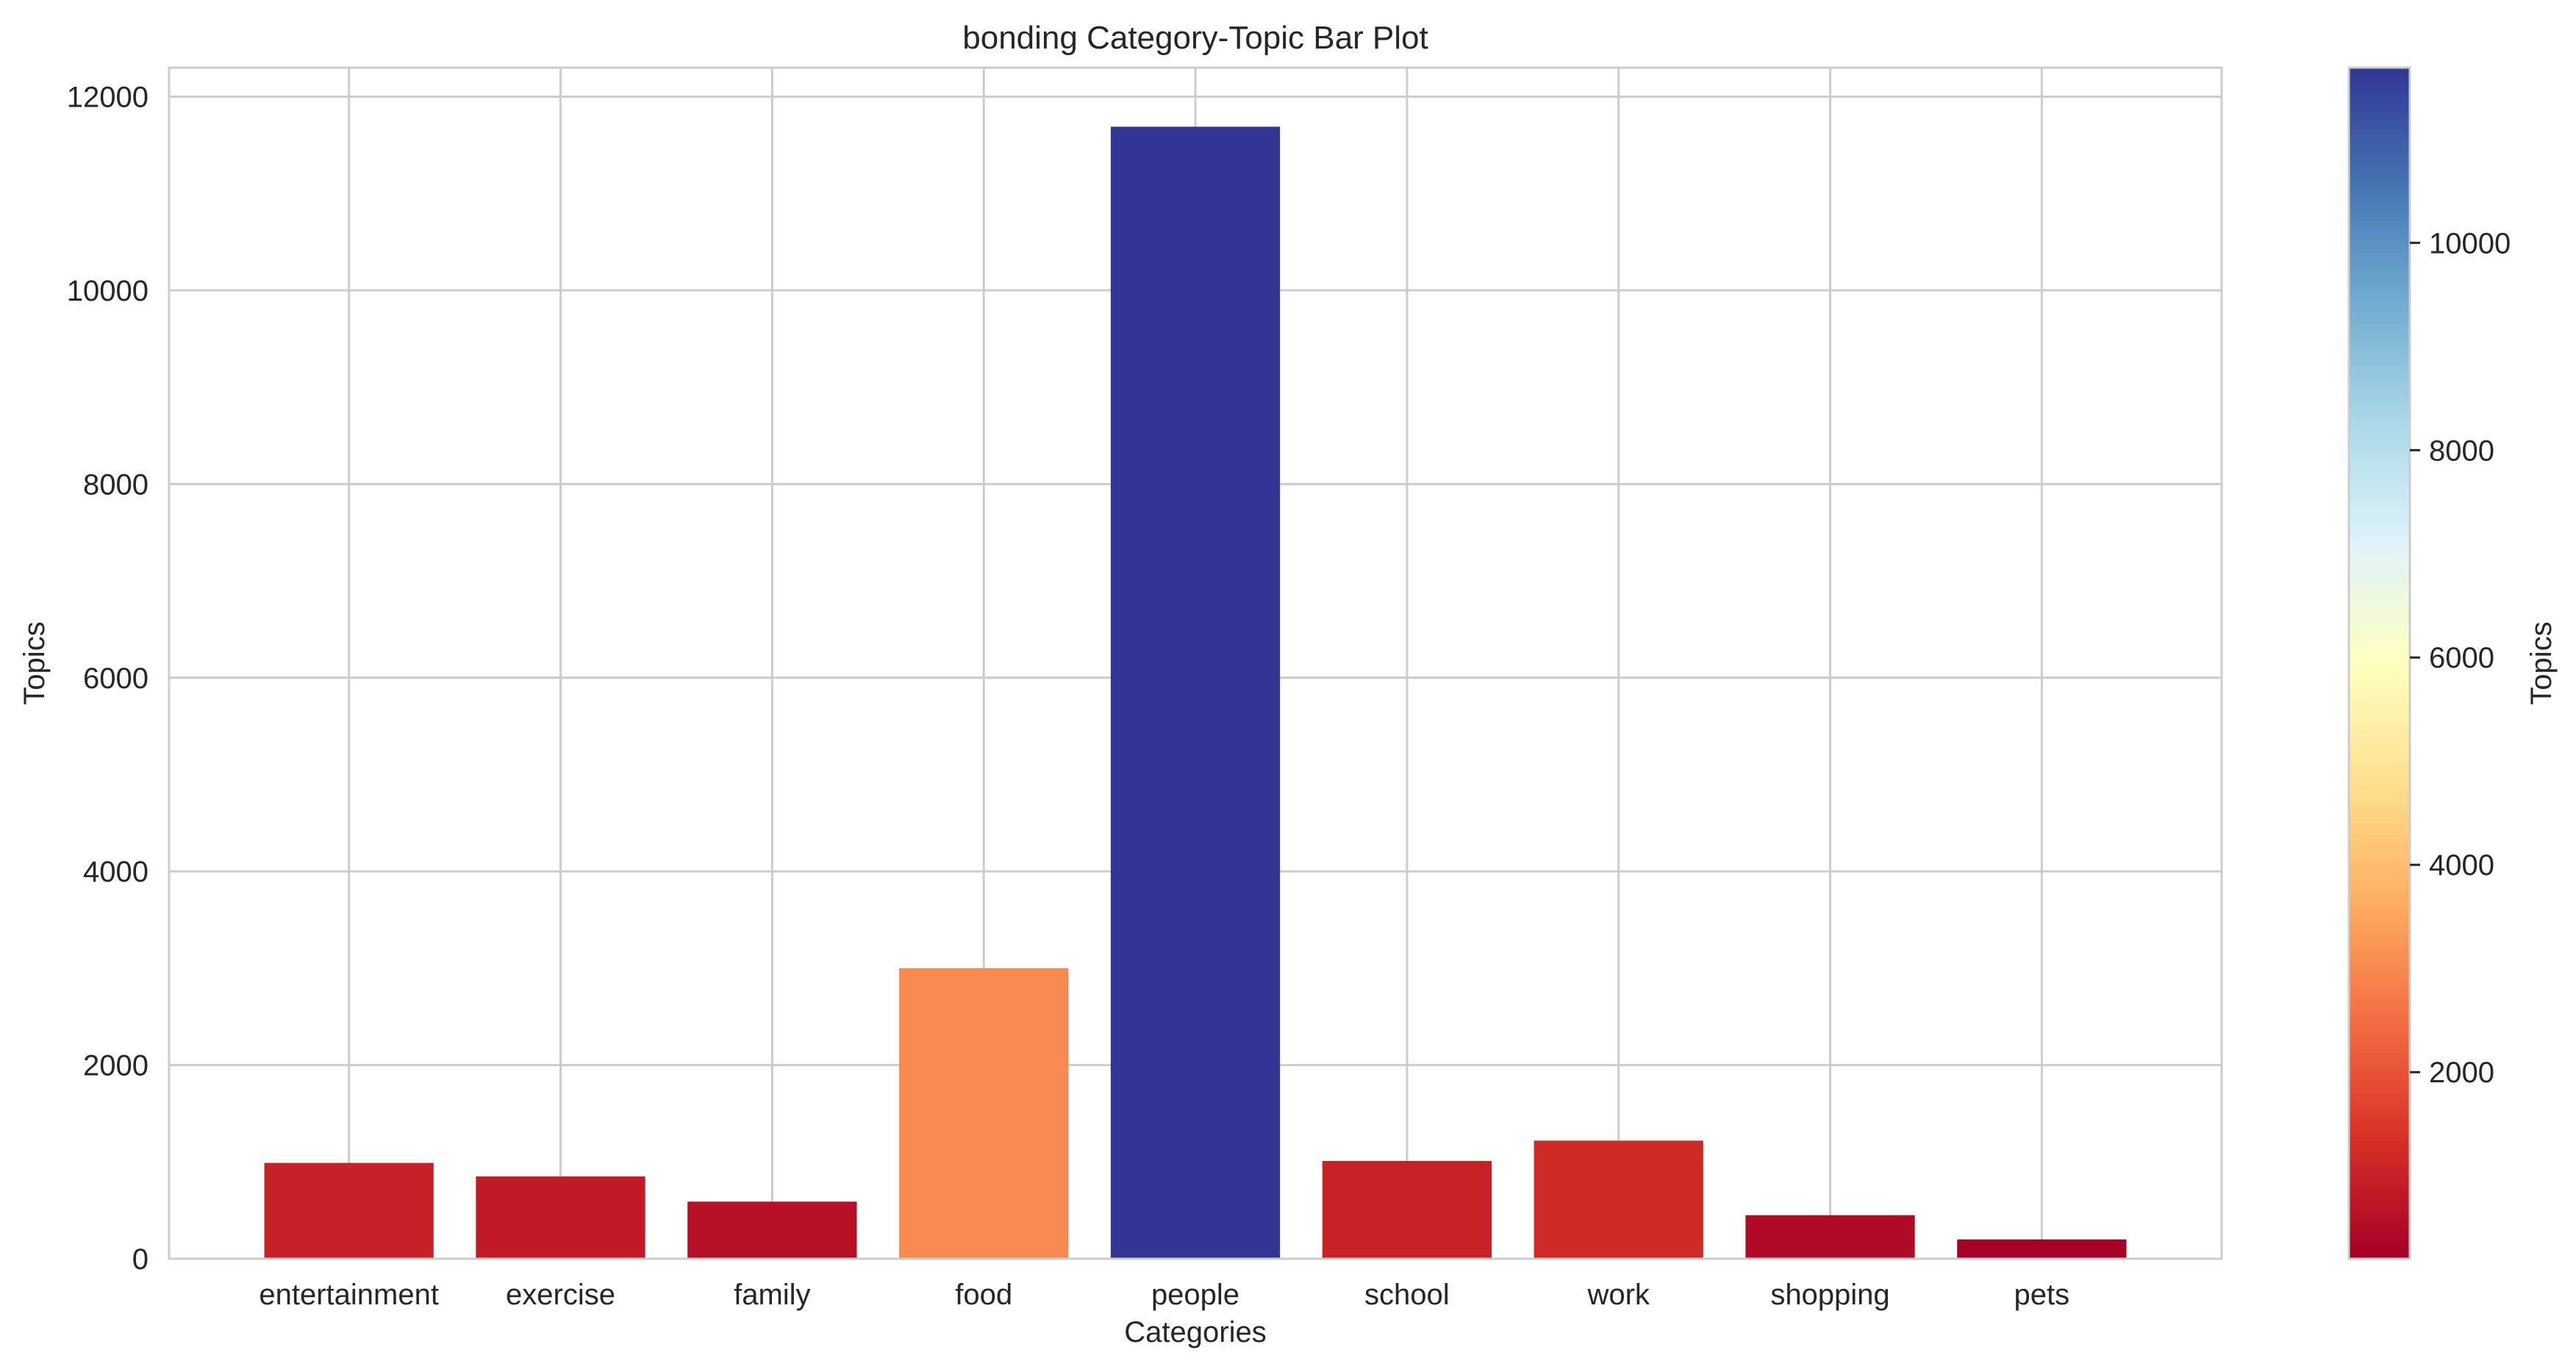  I want to click on x-tick-label: work, so click(1618, 1295).